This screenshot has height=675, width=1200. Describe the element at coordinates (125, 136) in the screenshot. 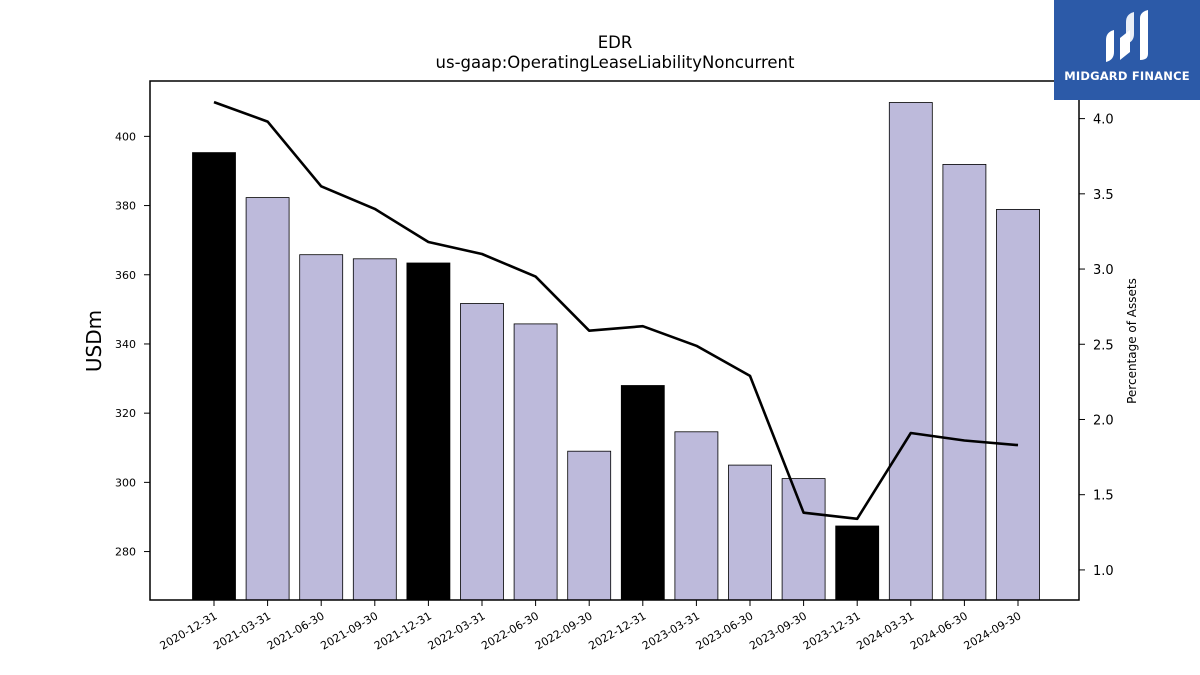

I see `y-tick-label-400: 400` at that location.